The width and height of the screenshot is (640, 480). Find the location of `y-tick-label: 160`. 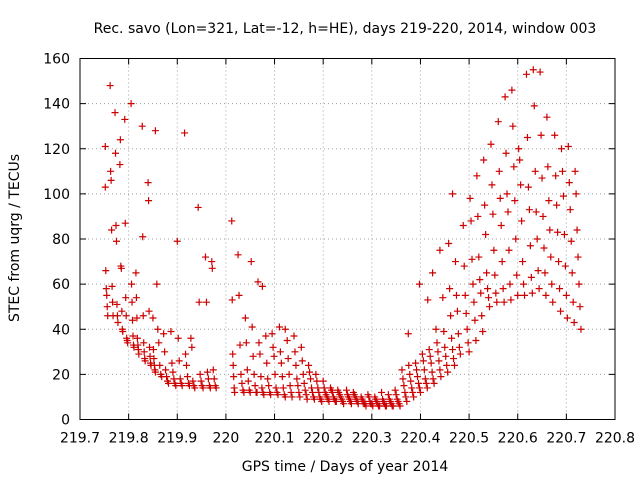

y-tick-label: 160 is located at coordinates (56, 60).